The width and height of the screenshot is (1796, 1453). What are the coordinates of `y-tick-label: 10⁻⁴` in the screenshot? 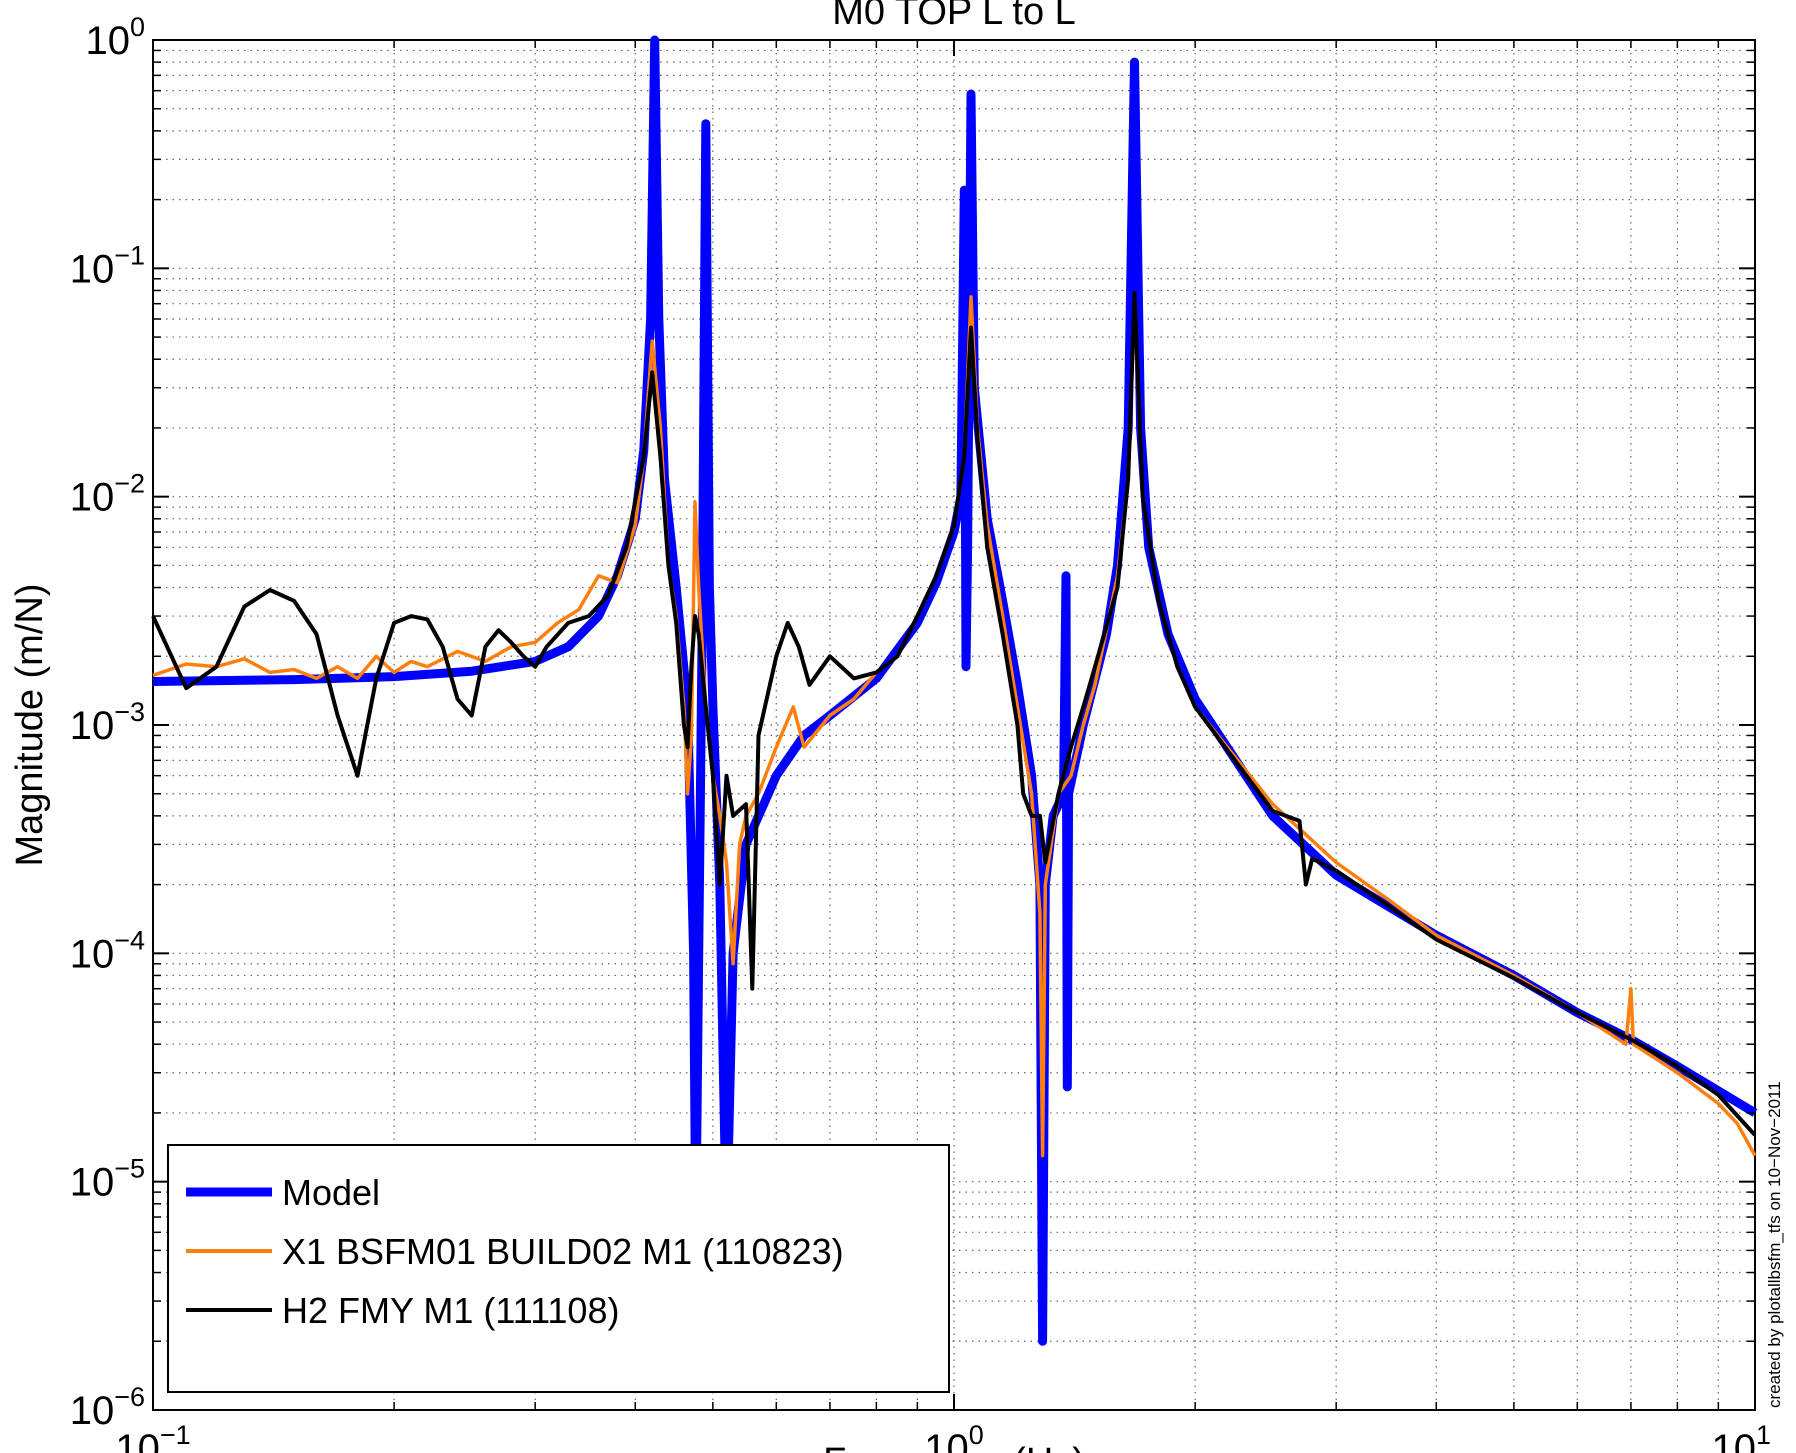 It's located at (107, 950).